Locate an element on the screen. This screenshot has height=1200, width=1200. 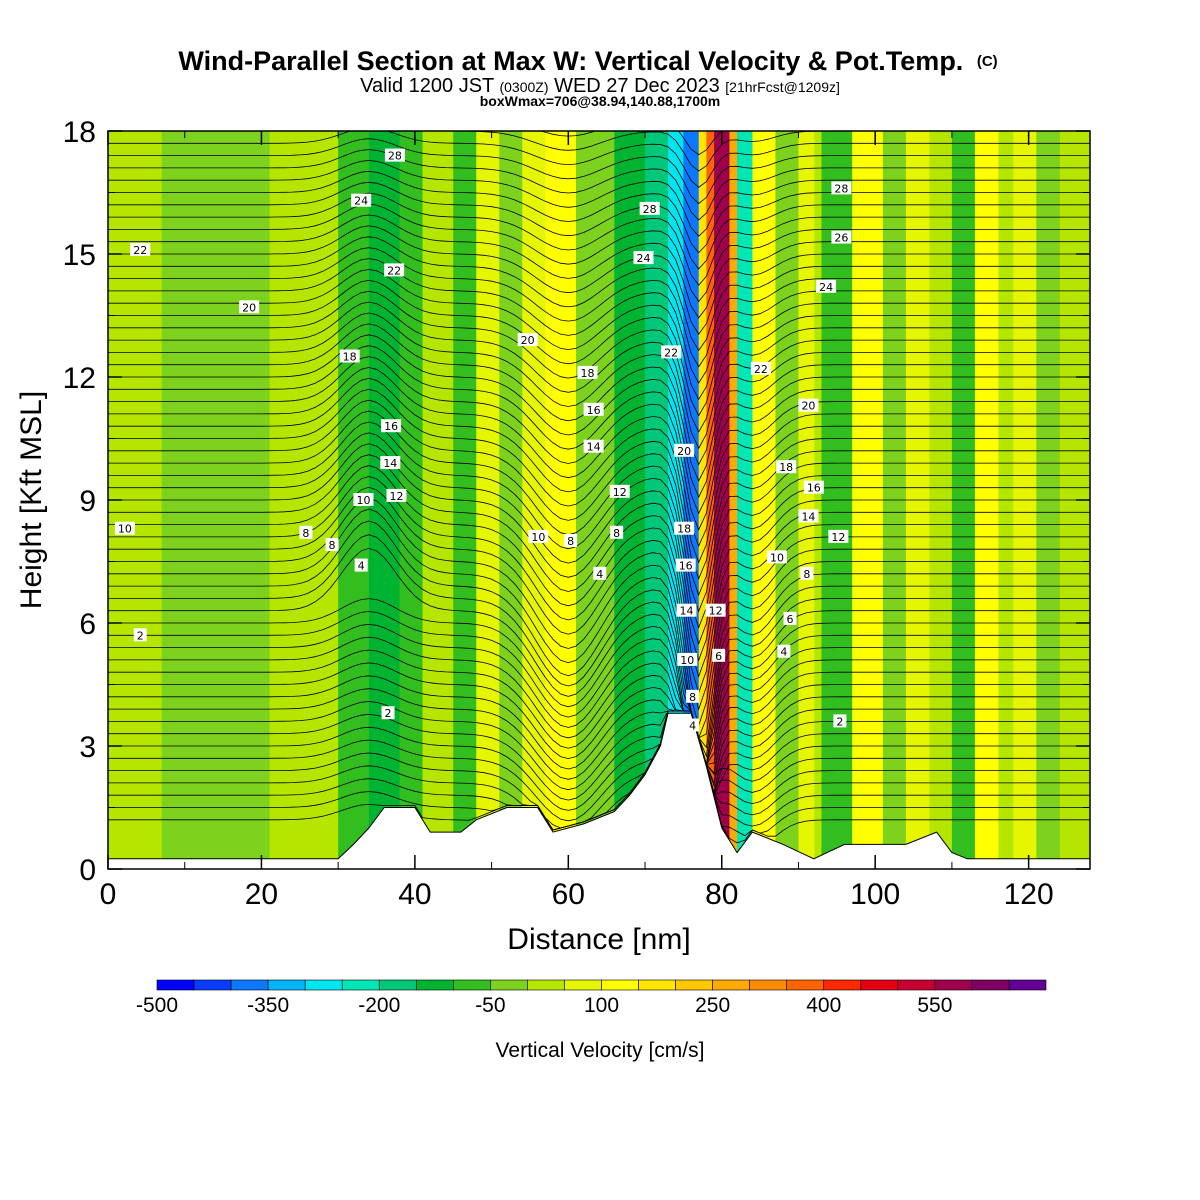
x-tick-label: 20 is located at coordinates (261, 894).